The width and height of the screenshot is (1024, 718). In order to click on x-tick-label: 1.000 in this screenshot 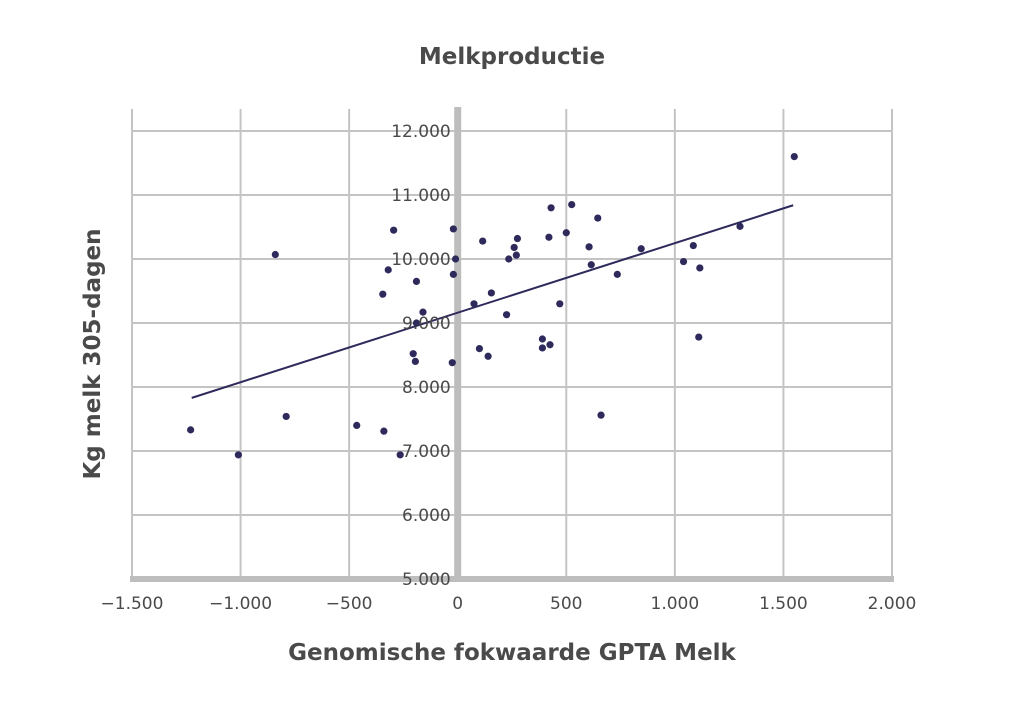, I will do `click(675, 604)`.